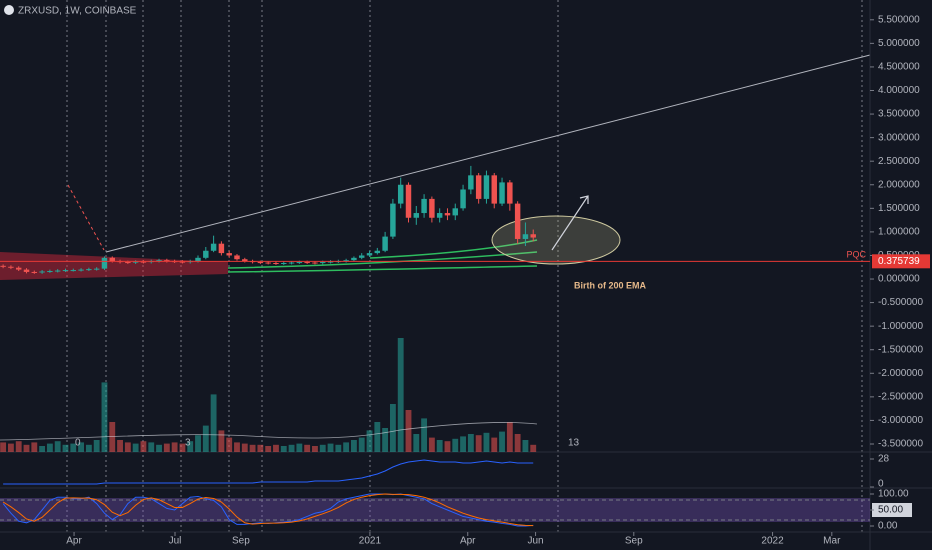 The width and height of the screenshot is (932, 550). I want to click on ema-line, so click(382, 269).